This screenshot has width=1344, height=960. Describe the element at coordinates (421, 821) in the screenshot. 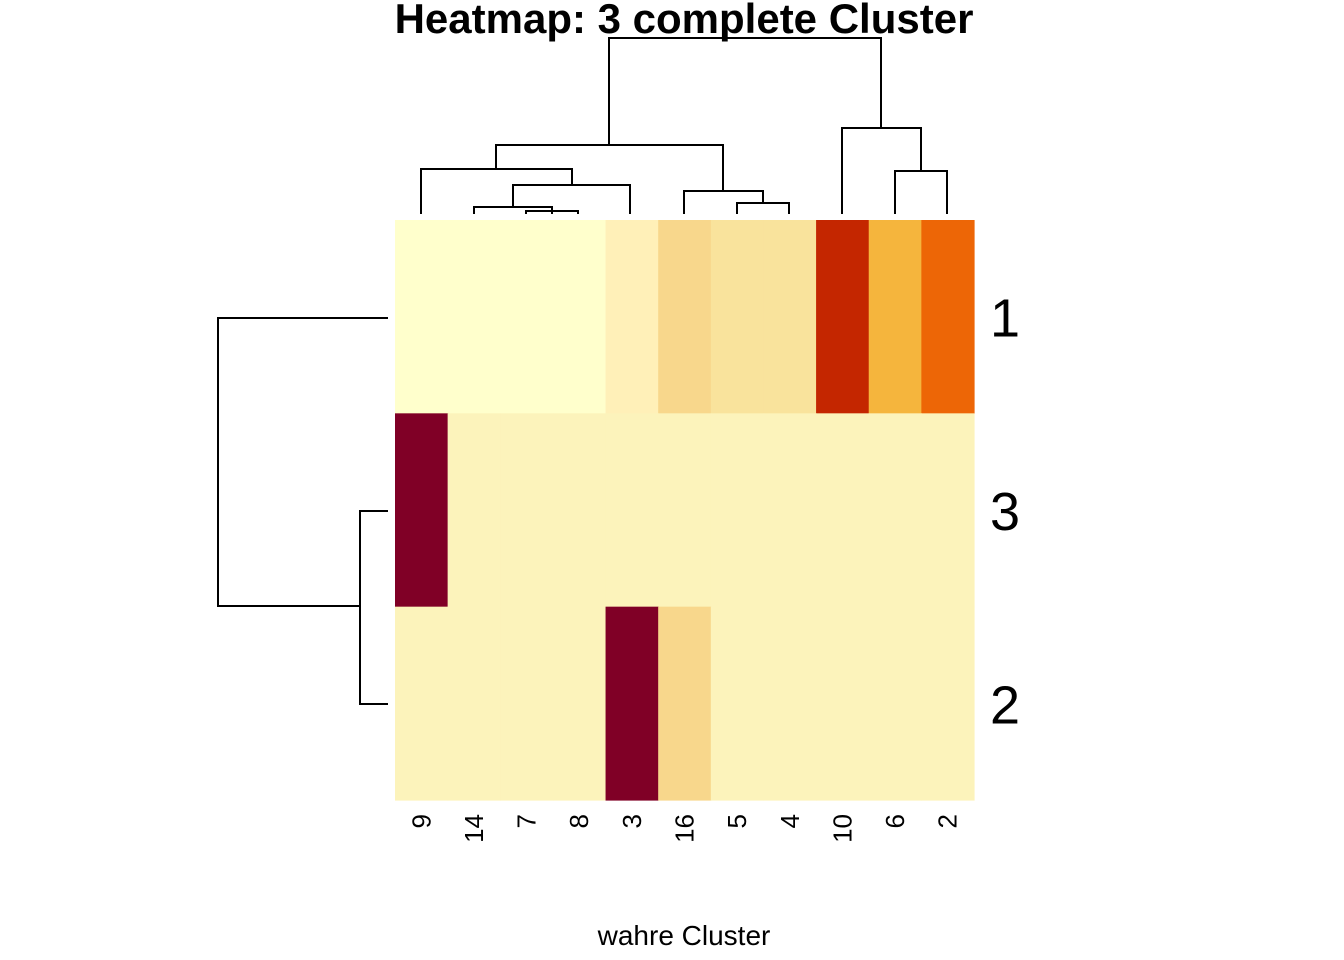

I see `column-label: 9` at that location.